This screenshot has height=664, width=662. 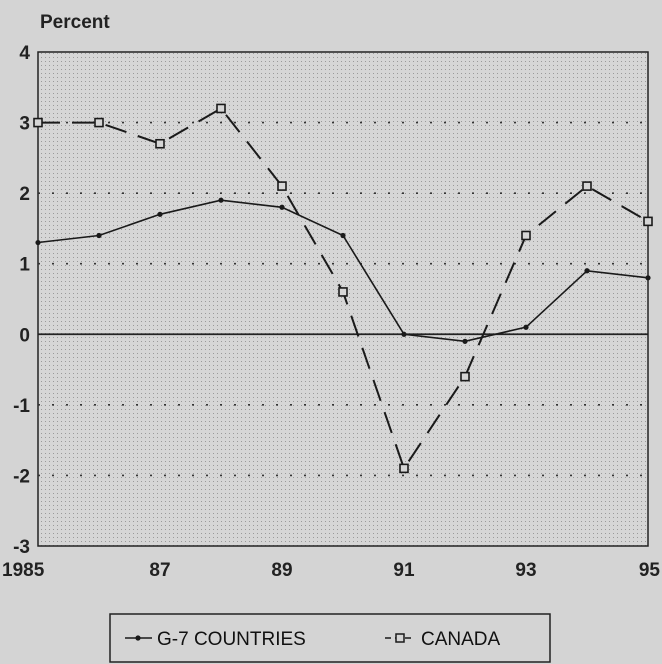 What do you see at coordinates (159, 570) in the screenshot?
I see `x-tick-label: 87` at bounding box center [159, 570].